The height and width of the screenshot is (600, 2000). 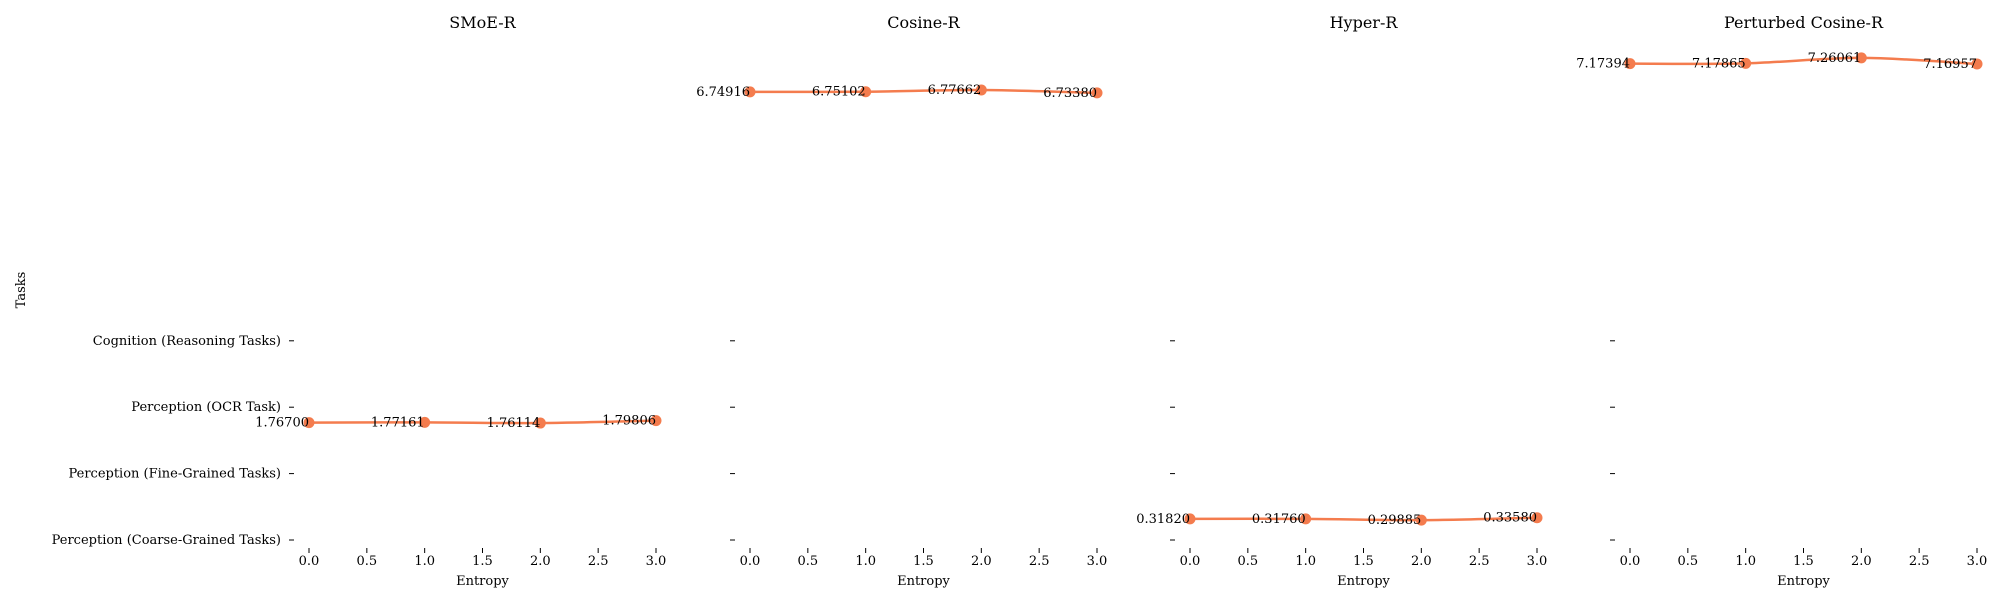 What do you see at coordinates (206, 407) in the screenshot?
I see `y-tick-label: Perception (OCR Task)` at bounding box center [206, 407].